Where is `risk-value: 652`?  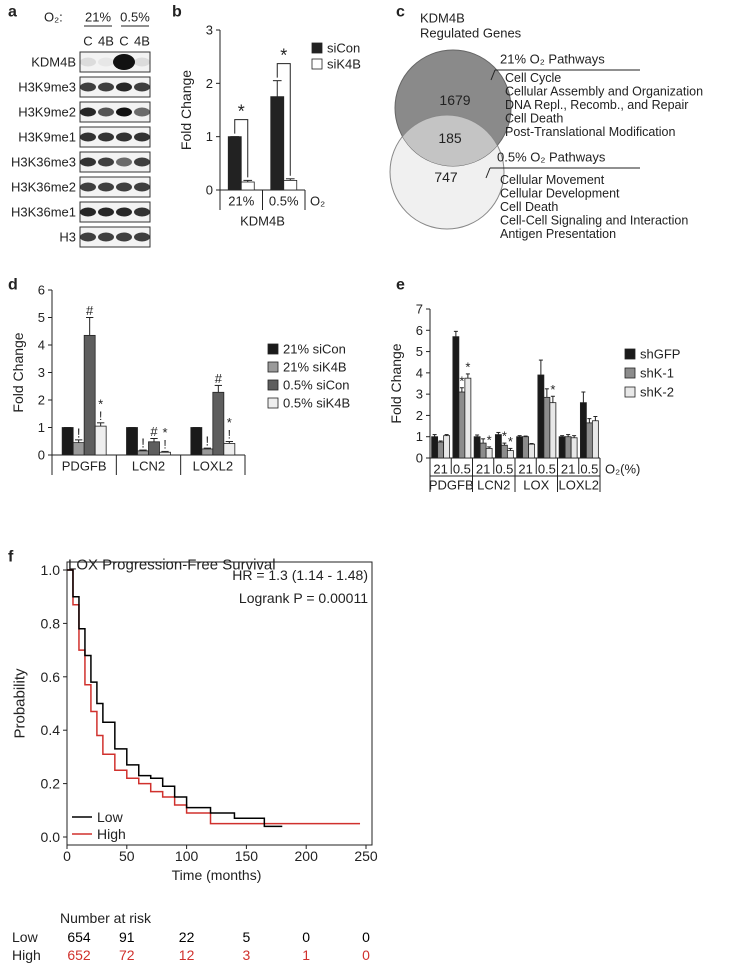 risk-value: 652 is located at coordinates (79, 955).